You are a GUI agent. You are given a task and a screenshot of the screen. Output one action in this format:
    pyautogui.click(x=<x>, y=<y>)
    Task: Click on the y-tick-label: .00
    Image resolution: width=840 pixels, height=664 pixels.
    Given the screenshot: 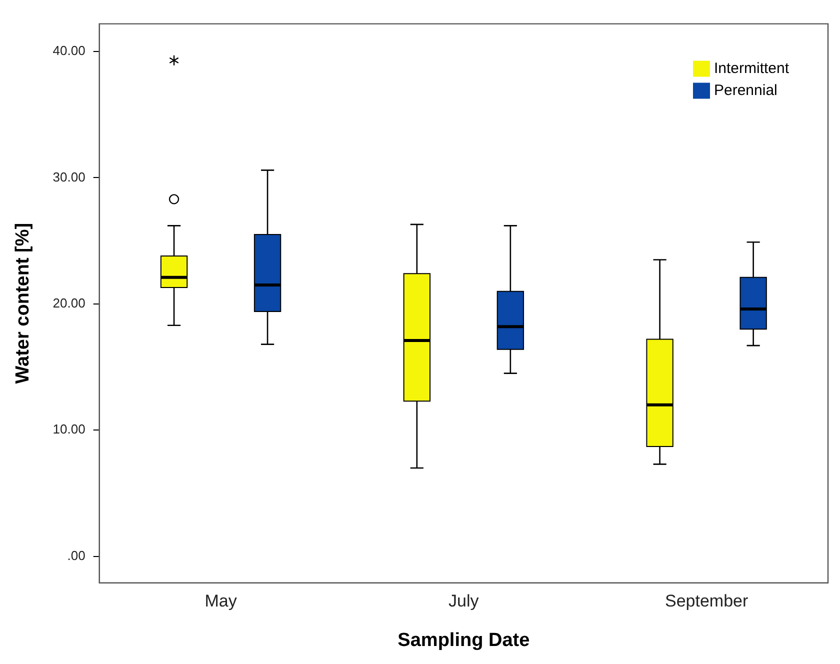 What is the action you would take?
    pyautogui.click(x=76, y=555)
    